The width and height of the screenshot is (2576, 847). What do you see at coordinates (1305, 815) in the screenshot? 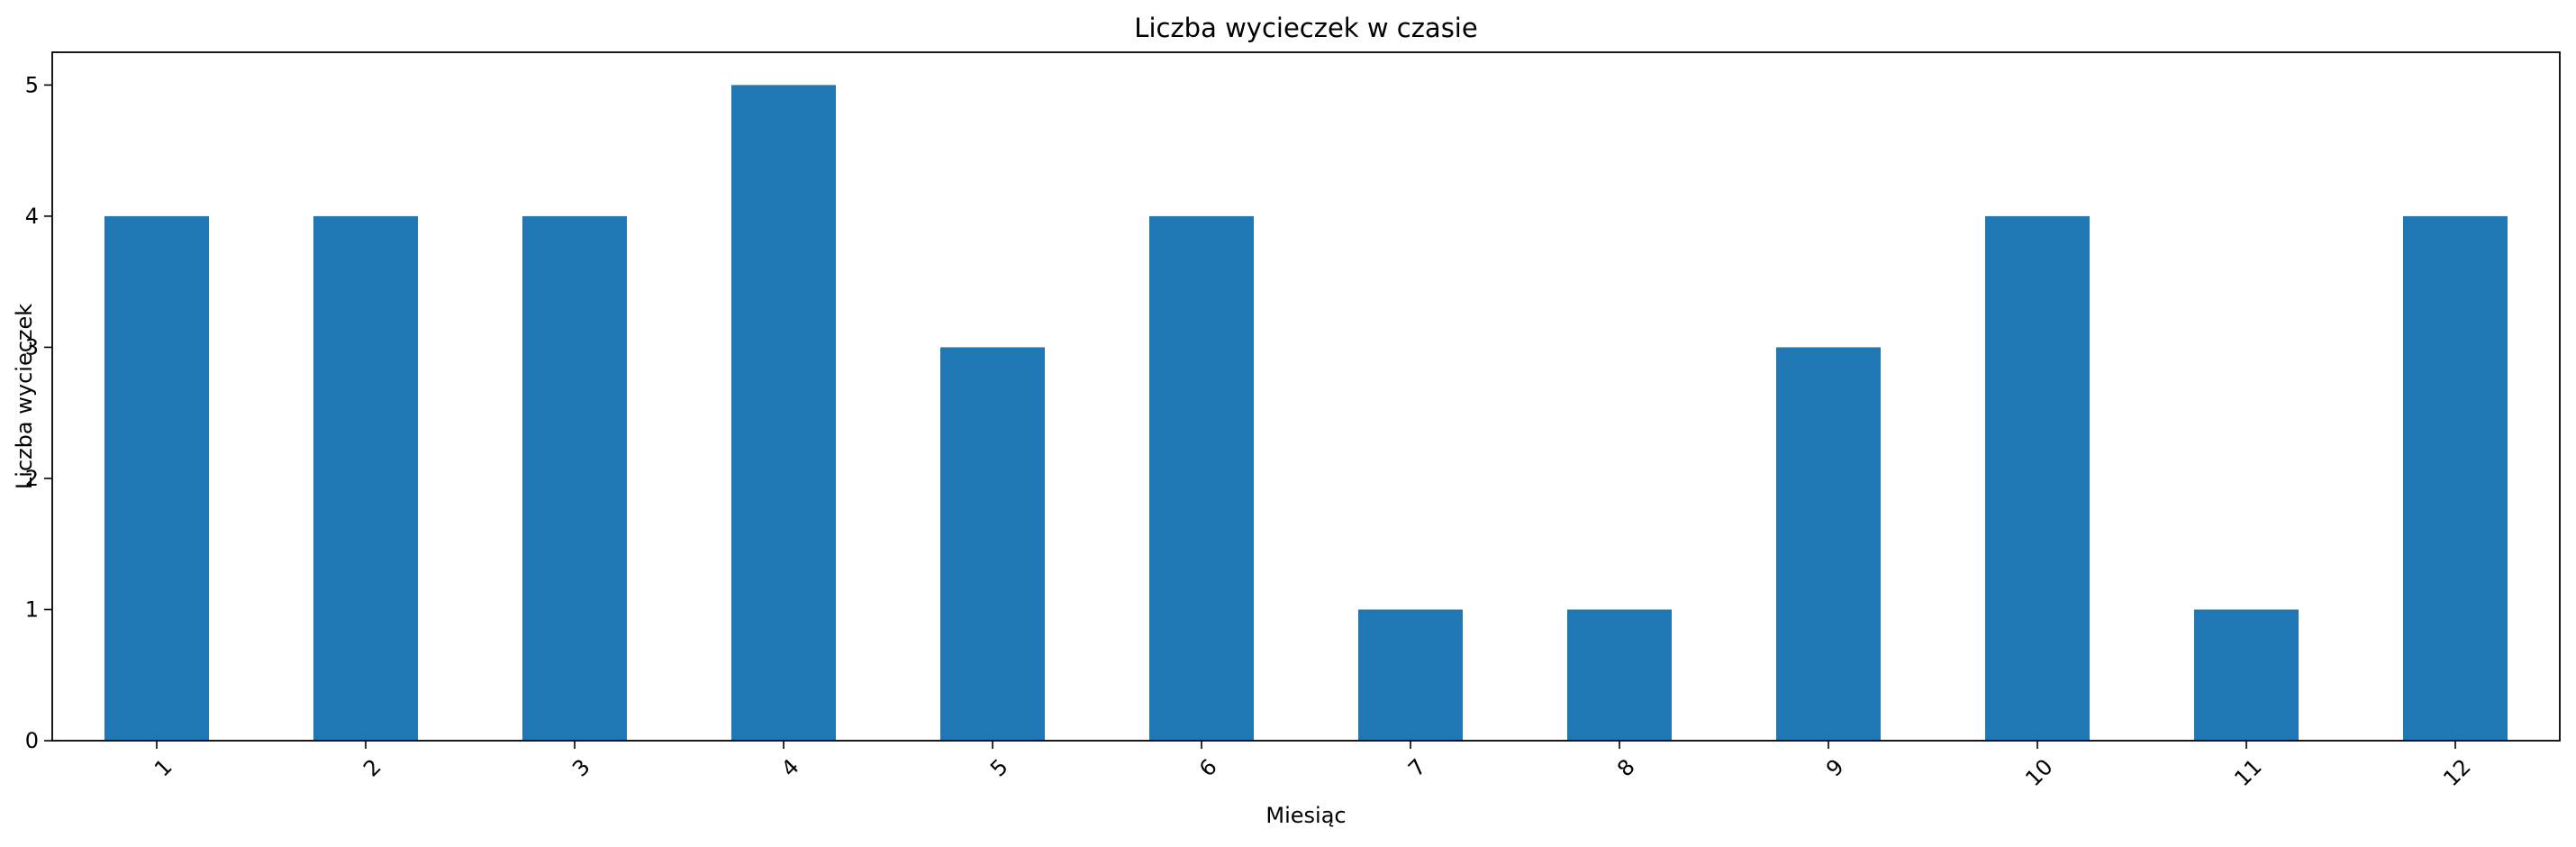
I see `x-axis-label: Miesiąc` at bounding box center [1305, 815].